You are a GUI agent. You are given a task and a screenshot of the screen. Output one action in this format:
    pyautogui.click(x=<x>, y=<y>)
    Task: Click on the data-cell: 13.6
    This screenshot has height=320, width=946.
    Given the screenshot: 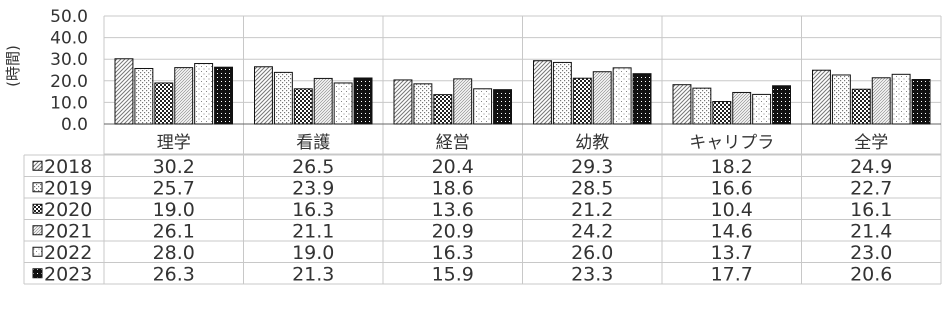 What is the action you would take?
    pyautogui.click(x=453, y=210)
    